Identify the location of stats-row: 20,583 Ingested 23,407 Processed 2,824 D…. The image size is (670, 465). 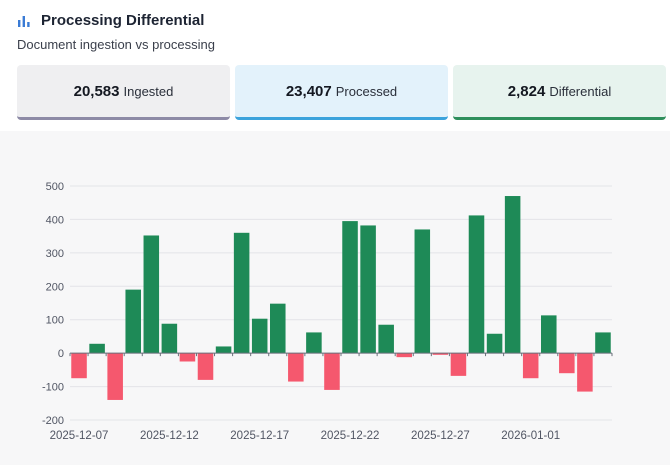
(342, 92).